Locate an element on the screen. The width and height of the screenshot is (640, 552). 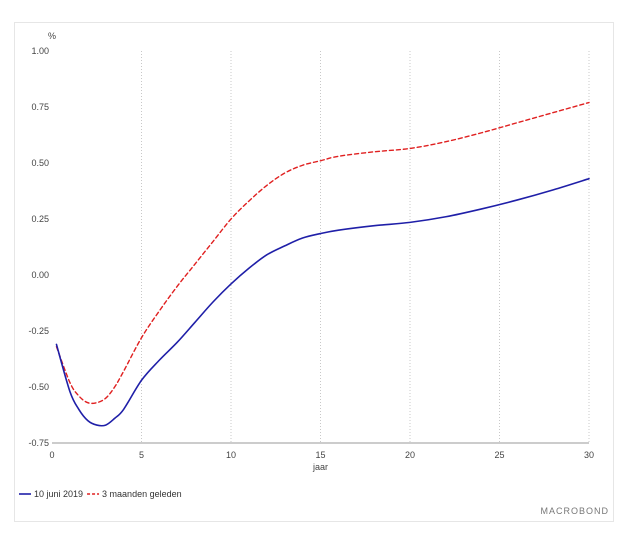
y-tick-label: 0.50 is located at coordinates (40, 163).